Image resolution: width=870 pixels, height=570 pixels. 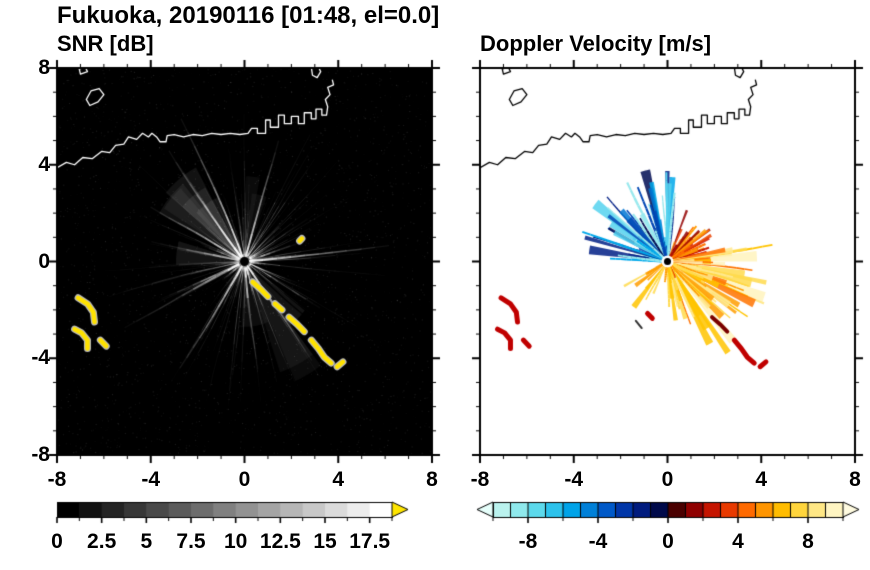 I want to click on snr-x-tick-label: -4, so click(x=151, y=479).